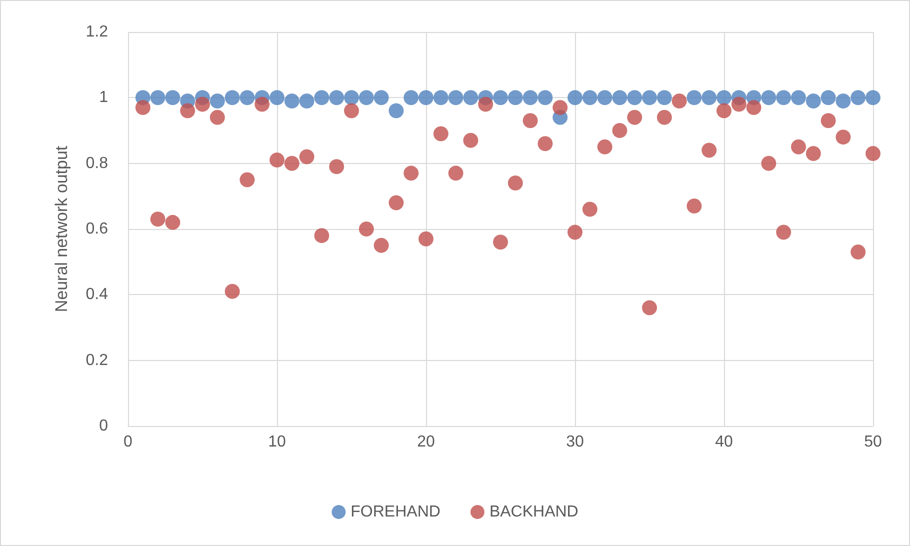 Image resolution: width=910 pixels, height=546 pixels. What do you see at coordinates (103, 97) in the screenshot?
I see `y-tick-label: 1` at bounding box center [103, 97].